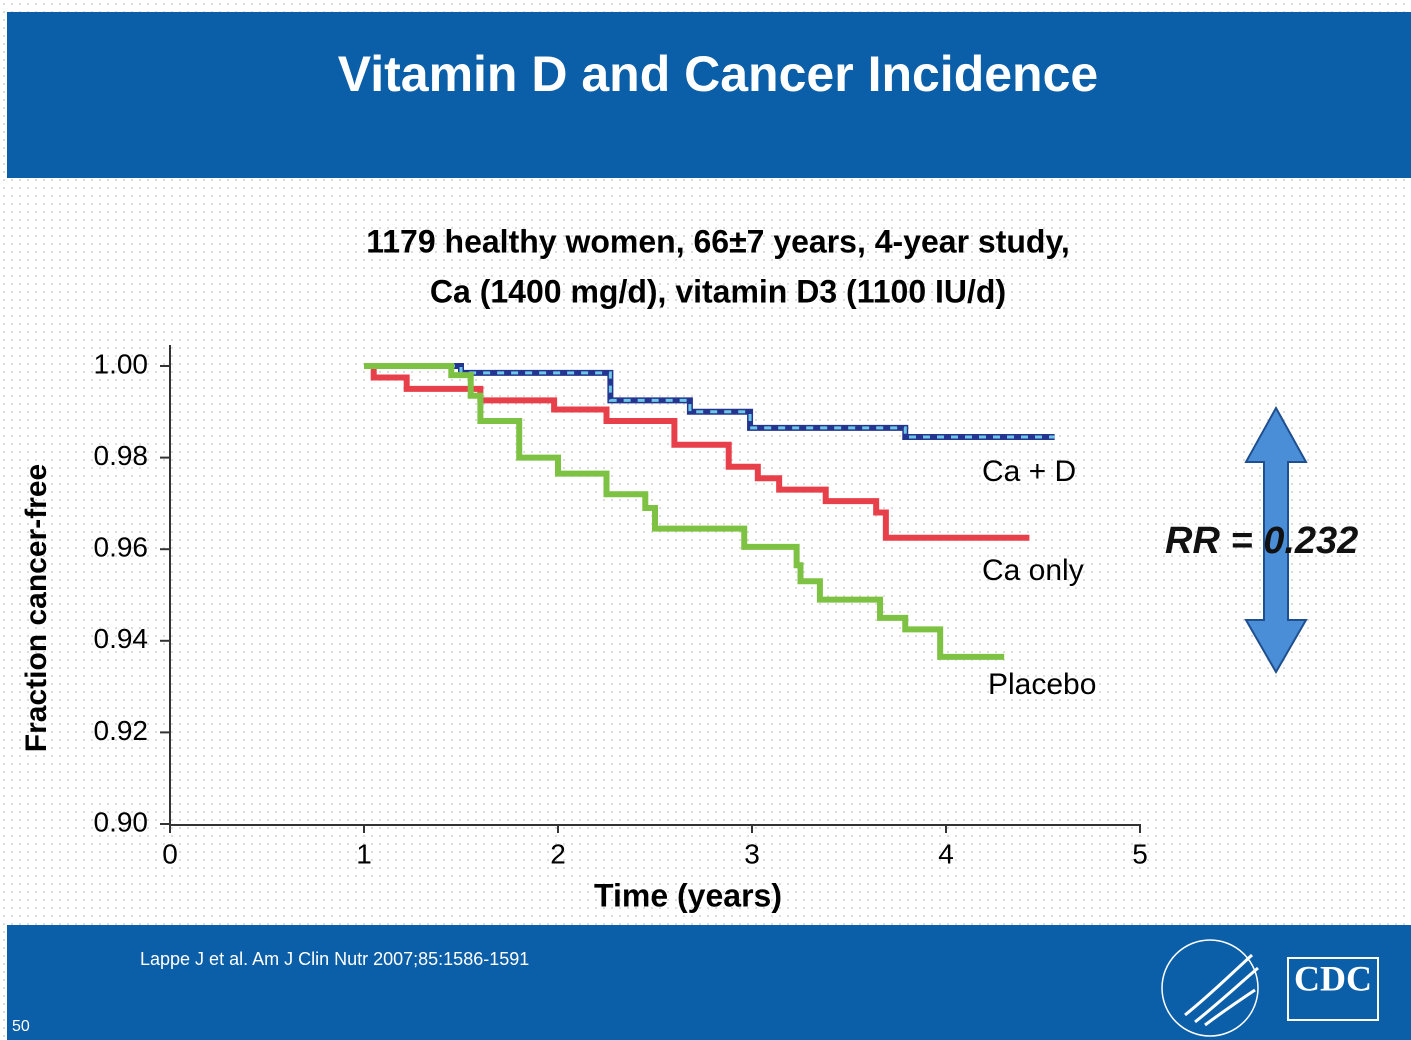 Image resolution: width=1411 pixels, height=1040 pixels. I want to click on x-tick-label: 5, so click(1140, 853).